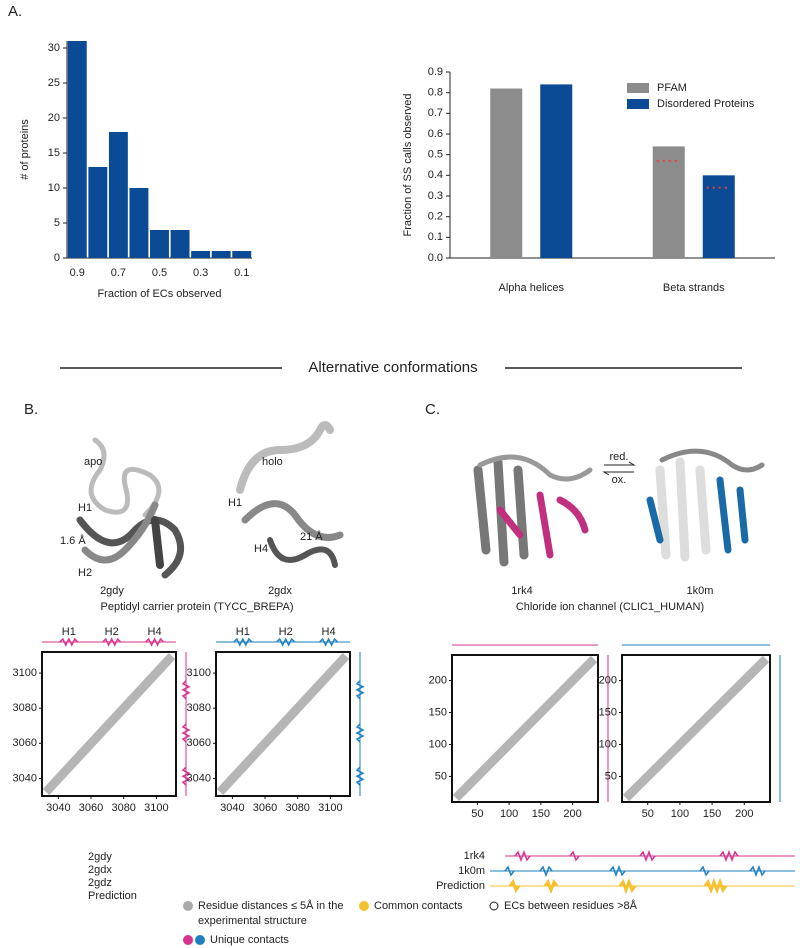 Image resolution: width=800 pixels, height=948 pixels. What do you see at coordinates (418, 906) in the screenshot?
I see `legend-label: Common contacts` at bounding box center [418, 906].